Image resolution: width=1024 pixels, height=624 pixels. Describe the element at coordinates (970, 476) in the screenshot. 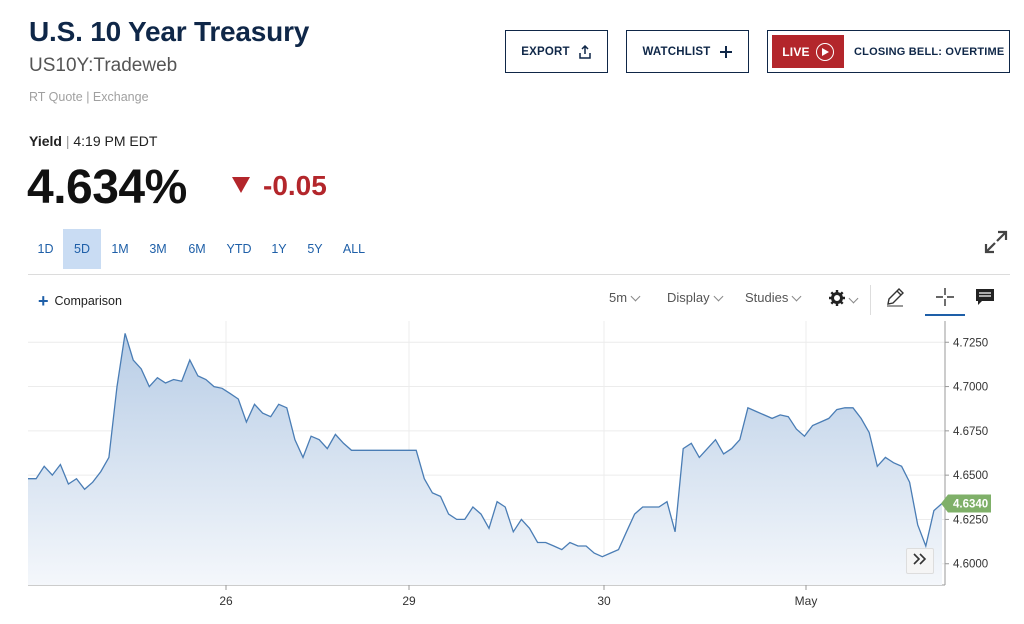

I see `y-tick-label: 4.6500` at that location.